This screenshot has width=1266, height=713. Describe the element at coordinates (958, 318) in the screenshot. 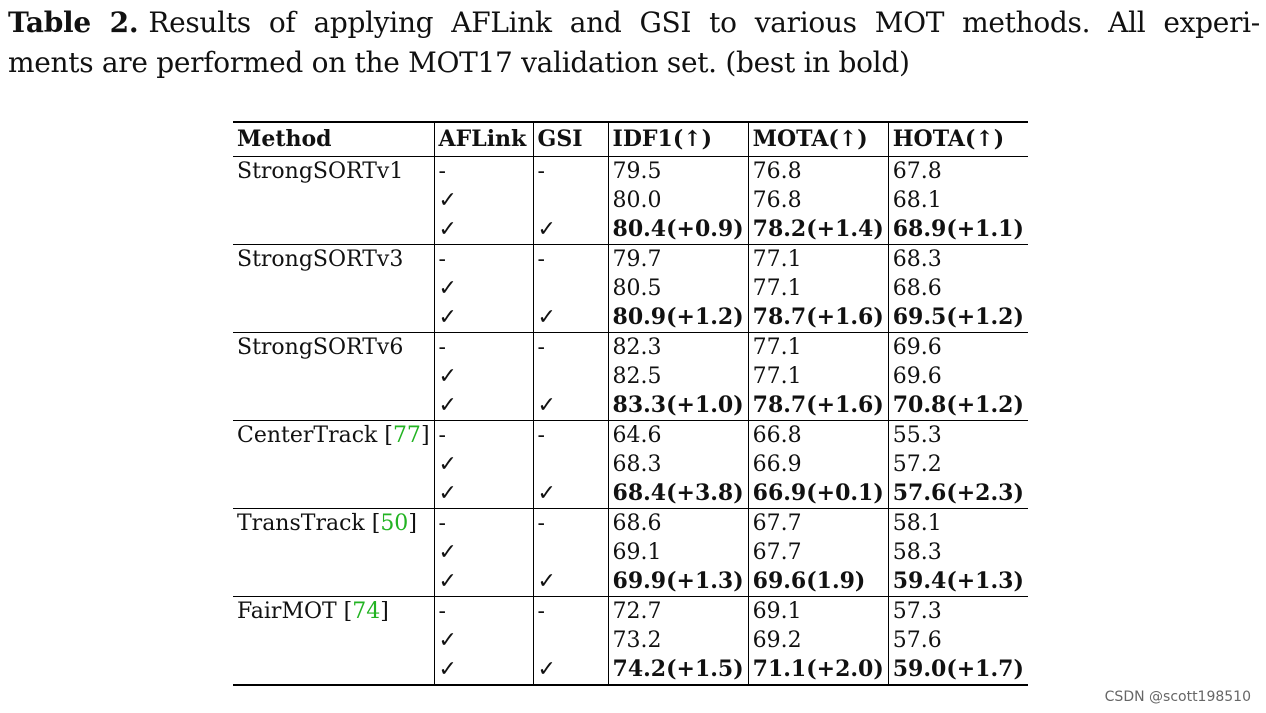

I see `hota-cell: 69.5(+1.2)` at that location.